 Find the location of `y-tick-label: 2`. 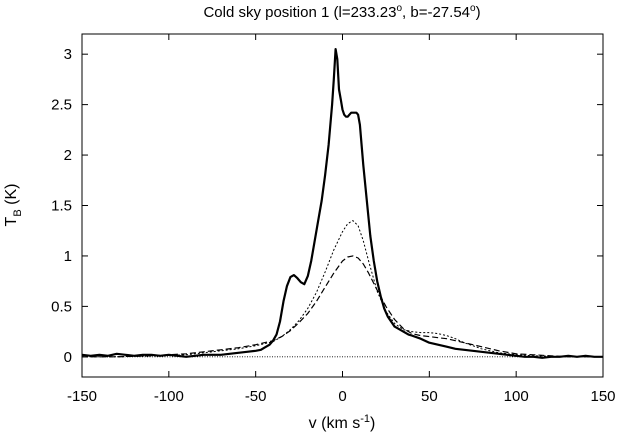

y-tick-label: 2 is located at coordinates (68, 155).